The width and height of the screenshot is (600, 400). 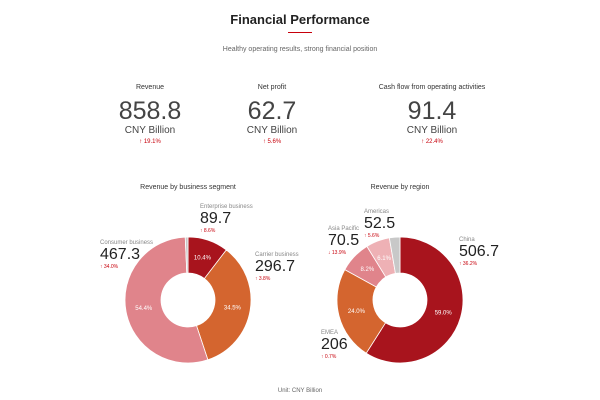 I want to click on callout-consumer: Consumer business 467.3 ↑ 34.0%, so click(x=126, y=255).